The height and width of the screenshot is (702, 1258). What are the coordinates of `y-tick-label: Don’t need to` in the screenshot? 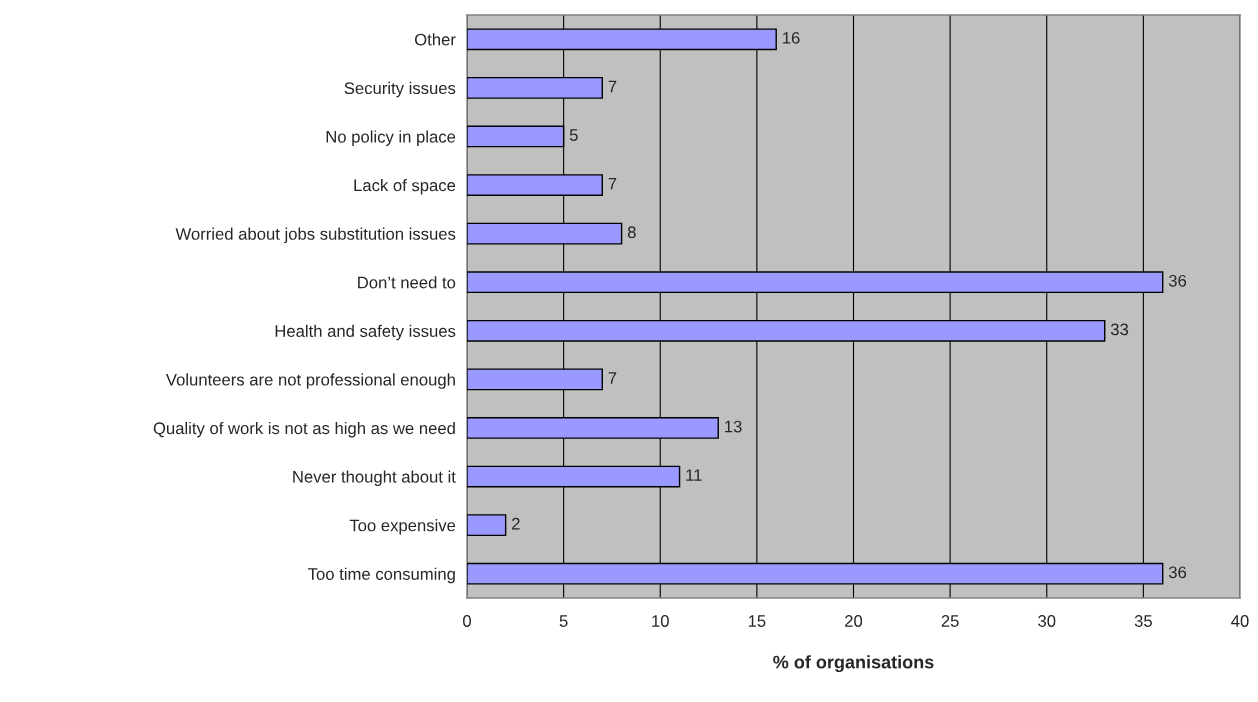 It's located at (407, 282).